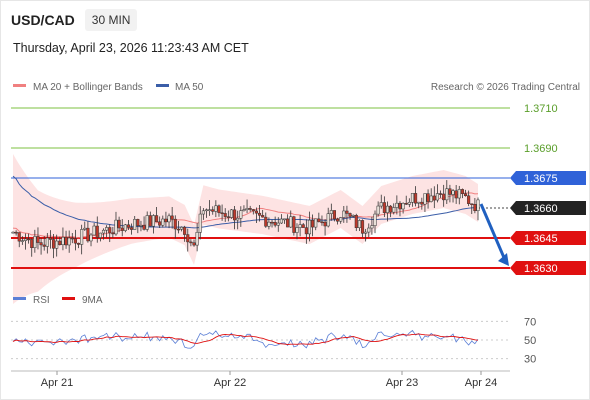  Describe the element at coordinates (530, 341) in the screenshot. I see `rsi-tick-50: 50` at that location.